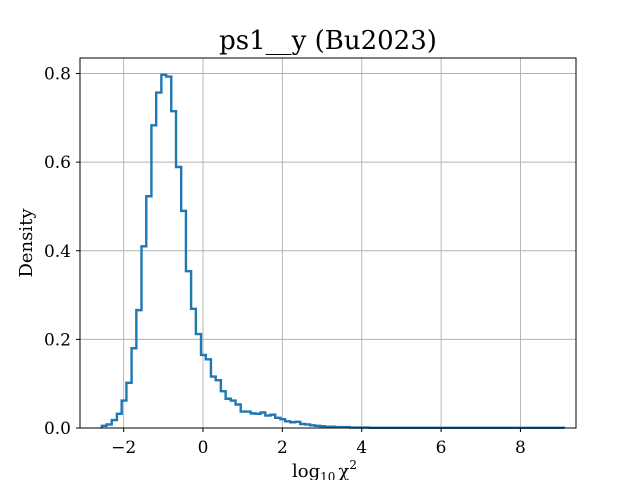 This screenshot has width=640, height=480. What do you see at coordinates (57, 340) in the screenshot?
I see `y-tick-label: 0.2` at bounding box center [57, 340].